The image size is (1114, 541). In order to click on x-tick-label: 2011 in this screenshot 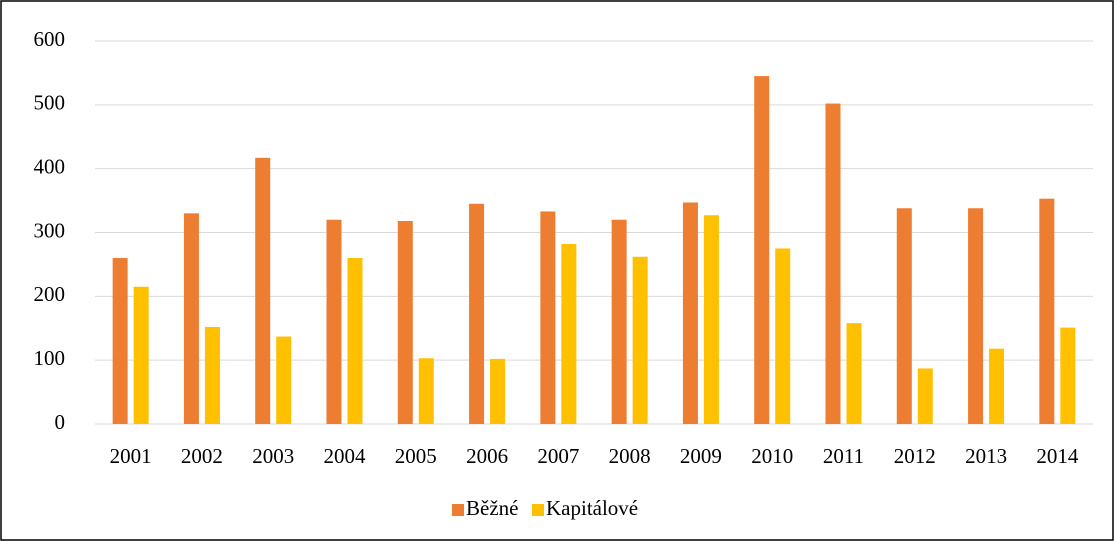, I will do `click(843, 456)`.